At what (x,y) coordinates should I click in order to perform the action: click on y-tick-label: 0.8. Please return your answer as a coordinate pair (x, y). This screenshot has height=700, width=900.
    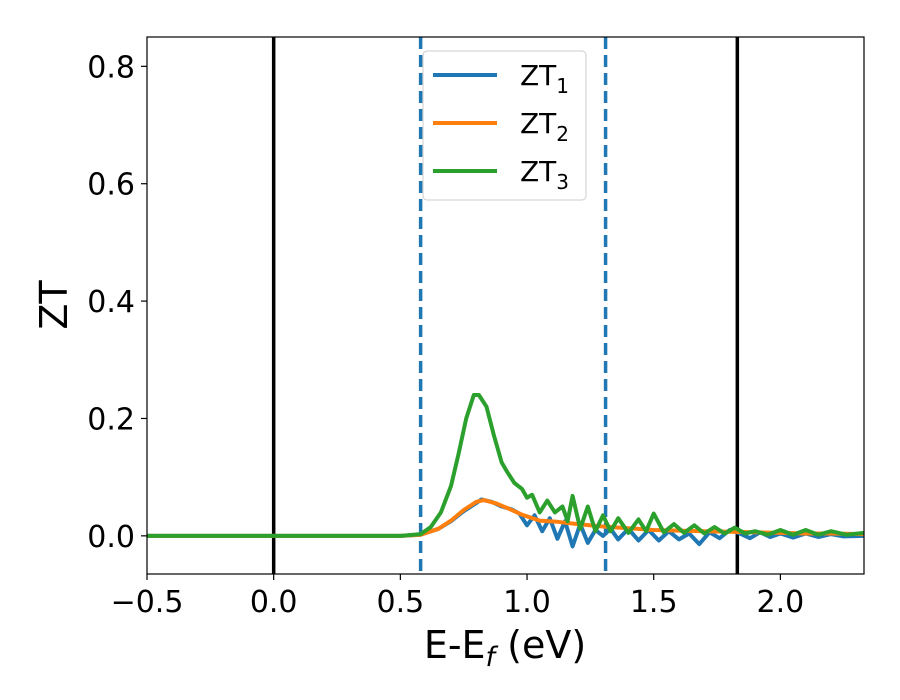
    Looking at the image, I should click on (111, 67).